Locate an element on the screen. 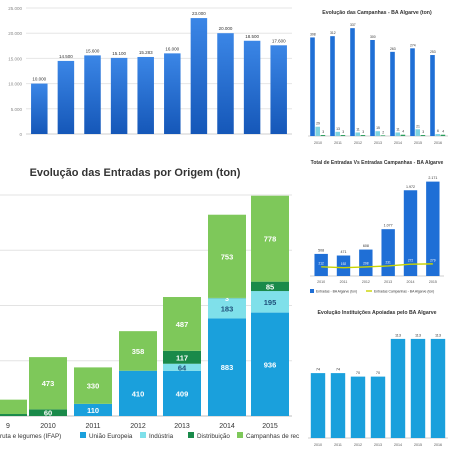 This screenshot has width=454, height=454. legend-label: ruta e legumes (IFAP) is located at coordinates (30, 436).